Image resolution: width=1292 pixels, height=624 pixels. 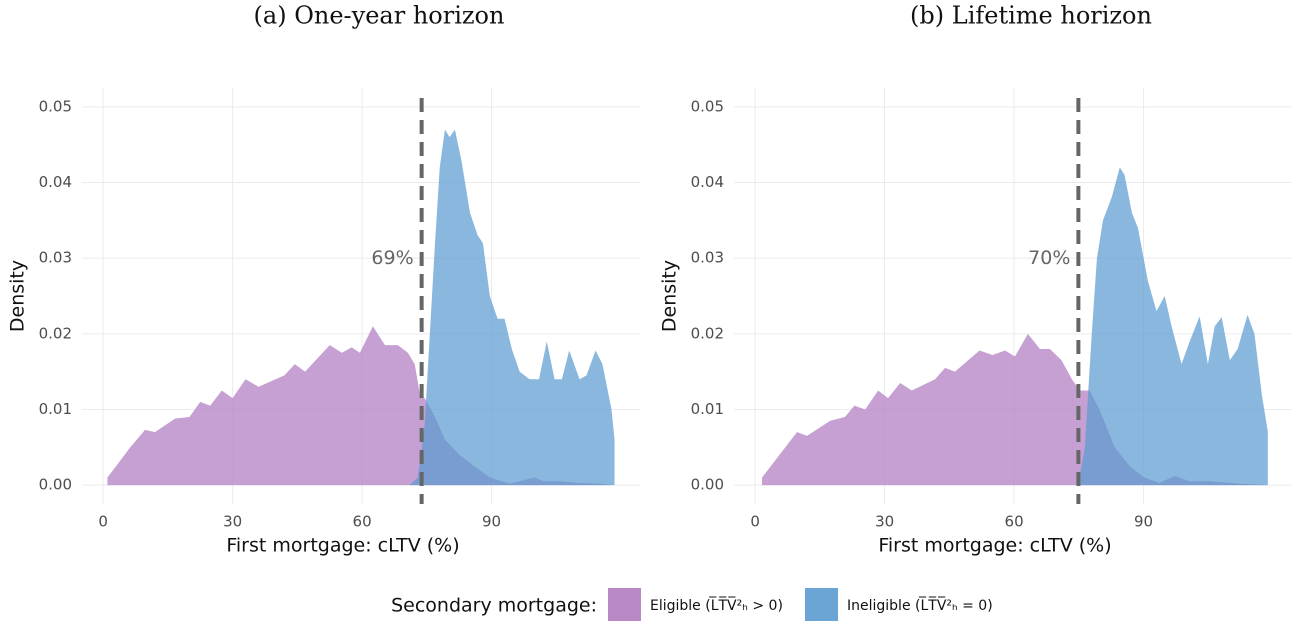 What do you see at coordinates (716, 605) in the screenshot?
I see `legend-label: Eligible (L̅T̅V̅²ₕ > 0)` at bounding box center [716, 605].